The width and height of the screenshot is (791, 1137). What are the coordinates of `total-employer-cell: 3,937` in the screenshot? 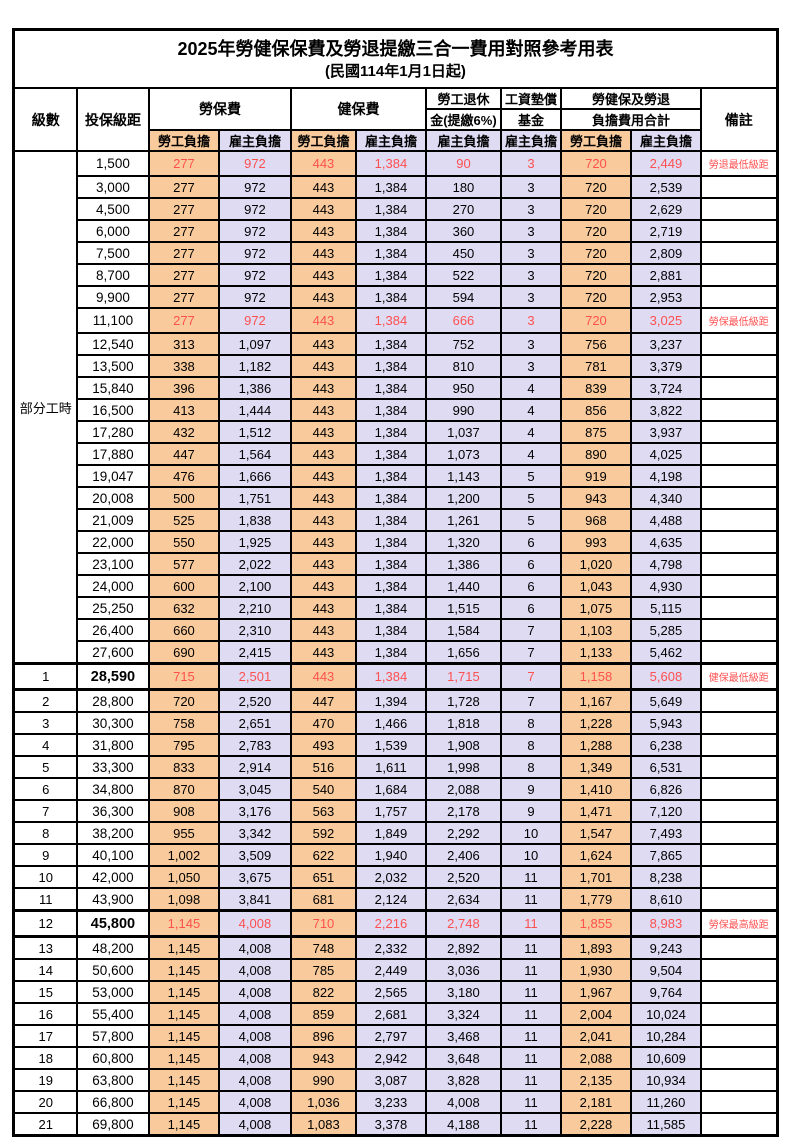 It's located at (665, 432).